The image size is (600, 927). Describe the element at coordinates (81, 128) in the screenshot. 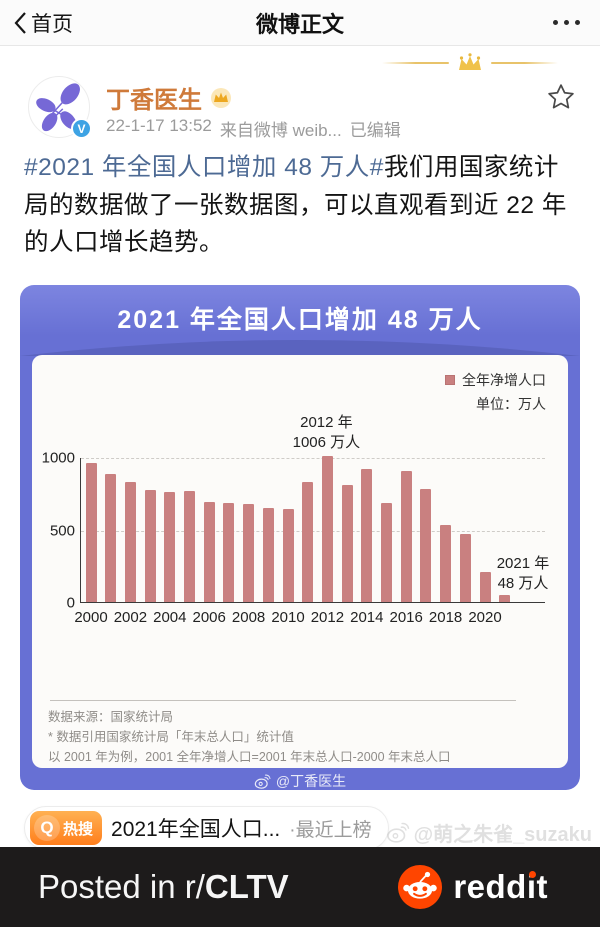

I see `verified-badge-icon: V` at that location.